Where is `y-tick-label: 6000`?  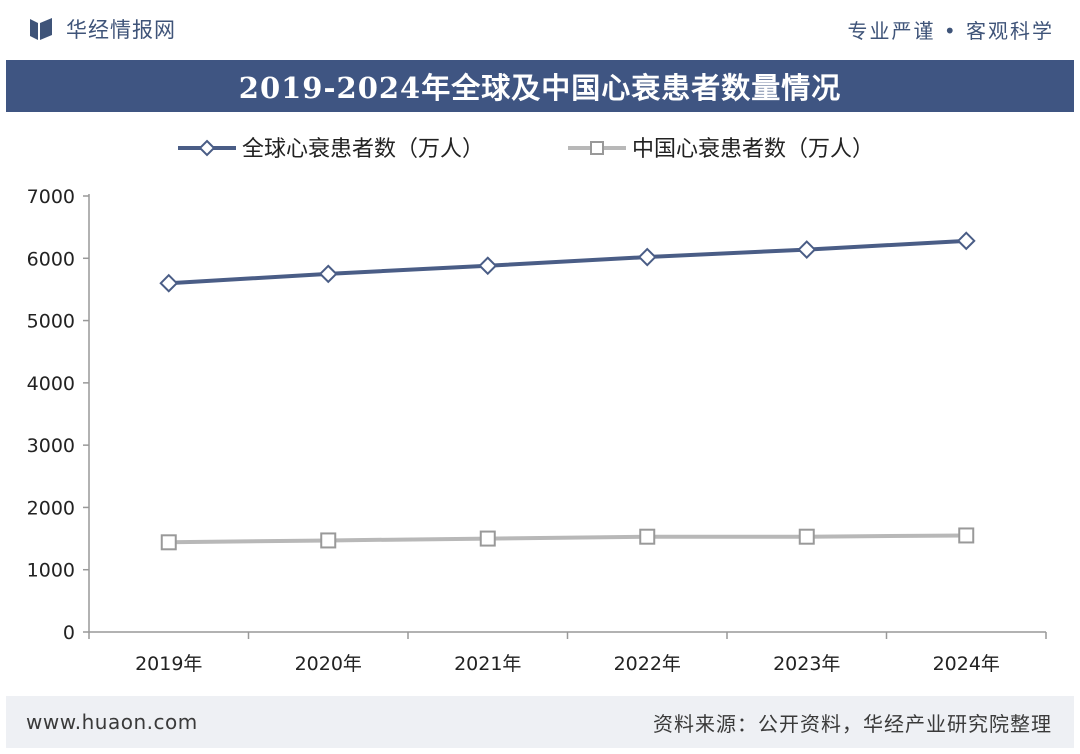
y-tick-label: 6000 is located at coordinates (51, 259).